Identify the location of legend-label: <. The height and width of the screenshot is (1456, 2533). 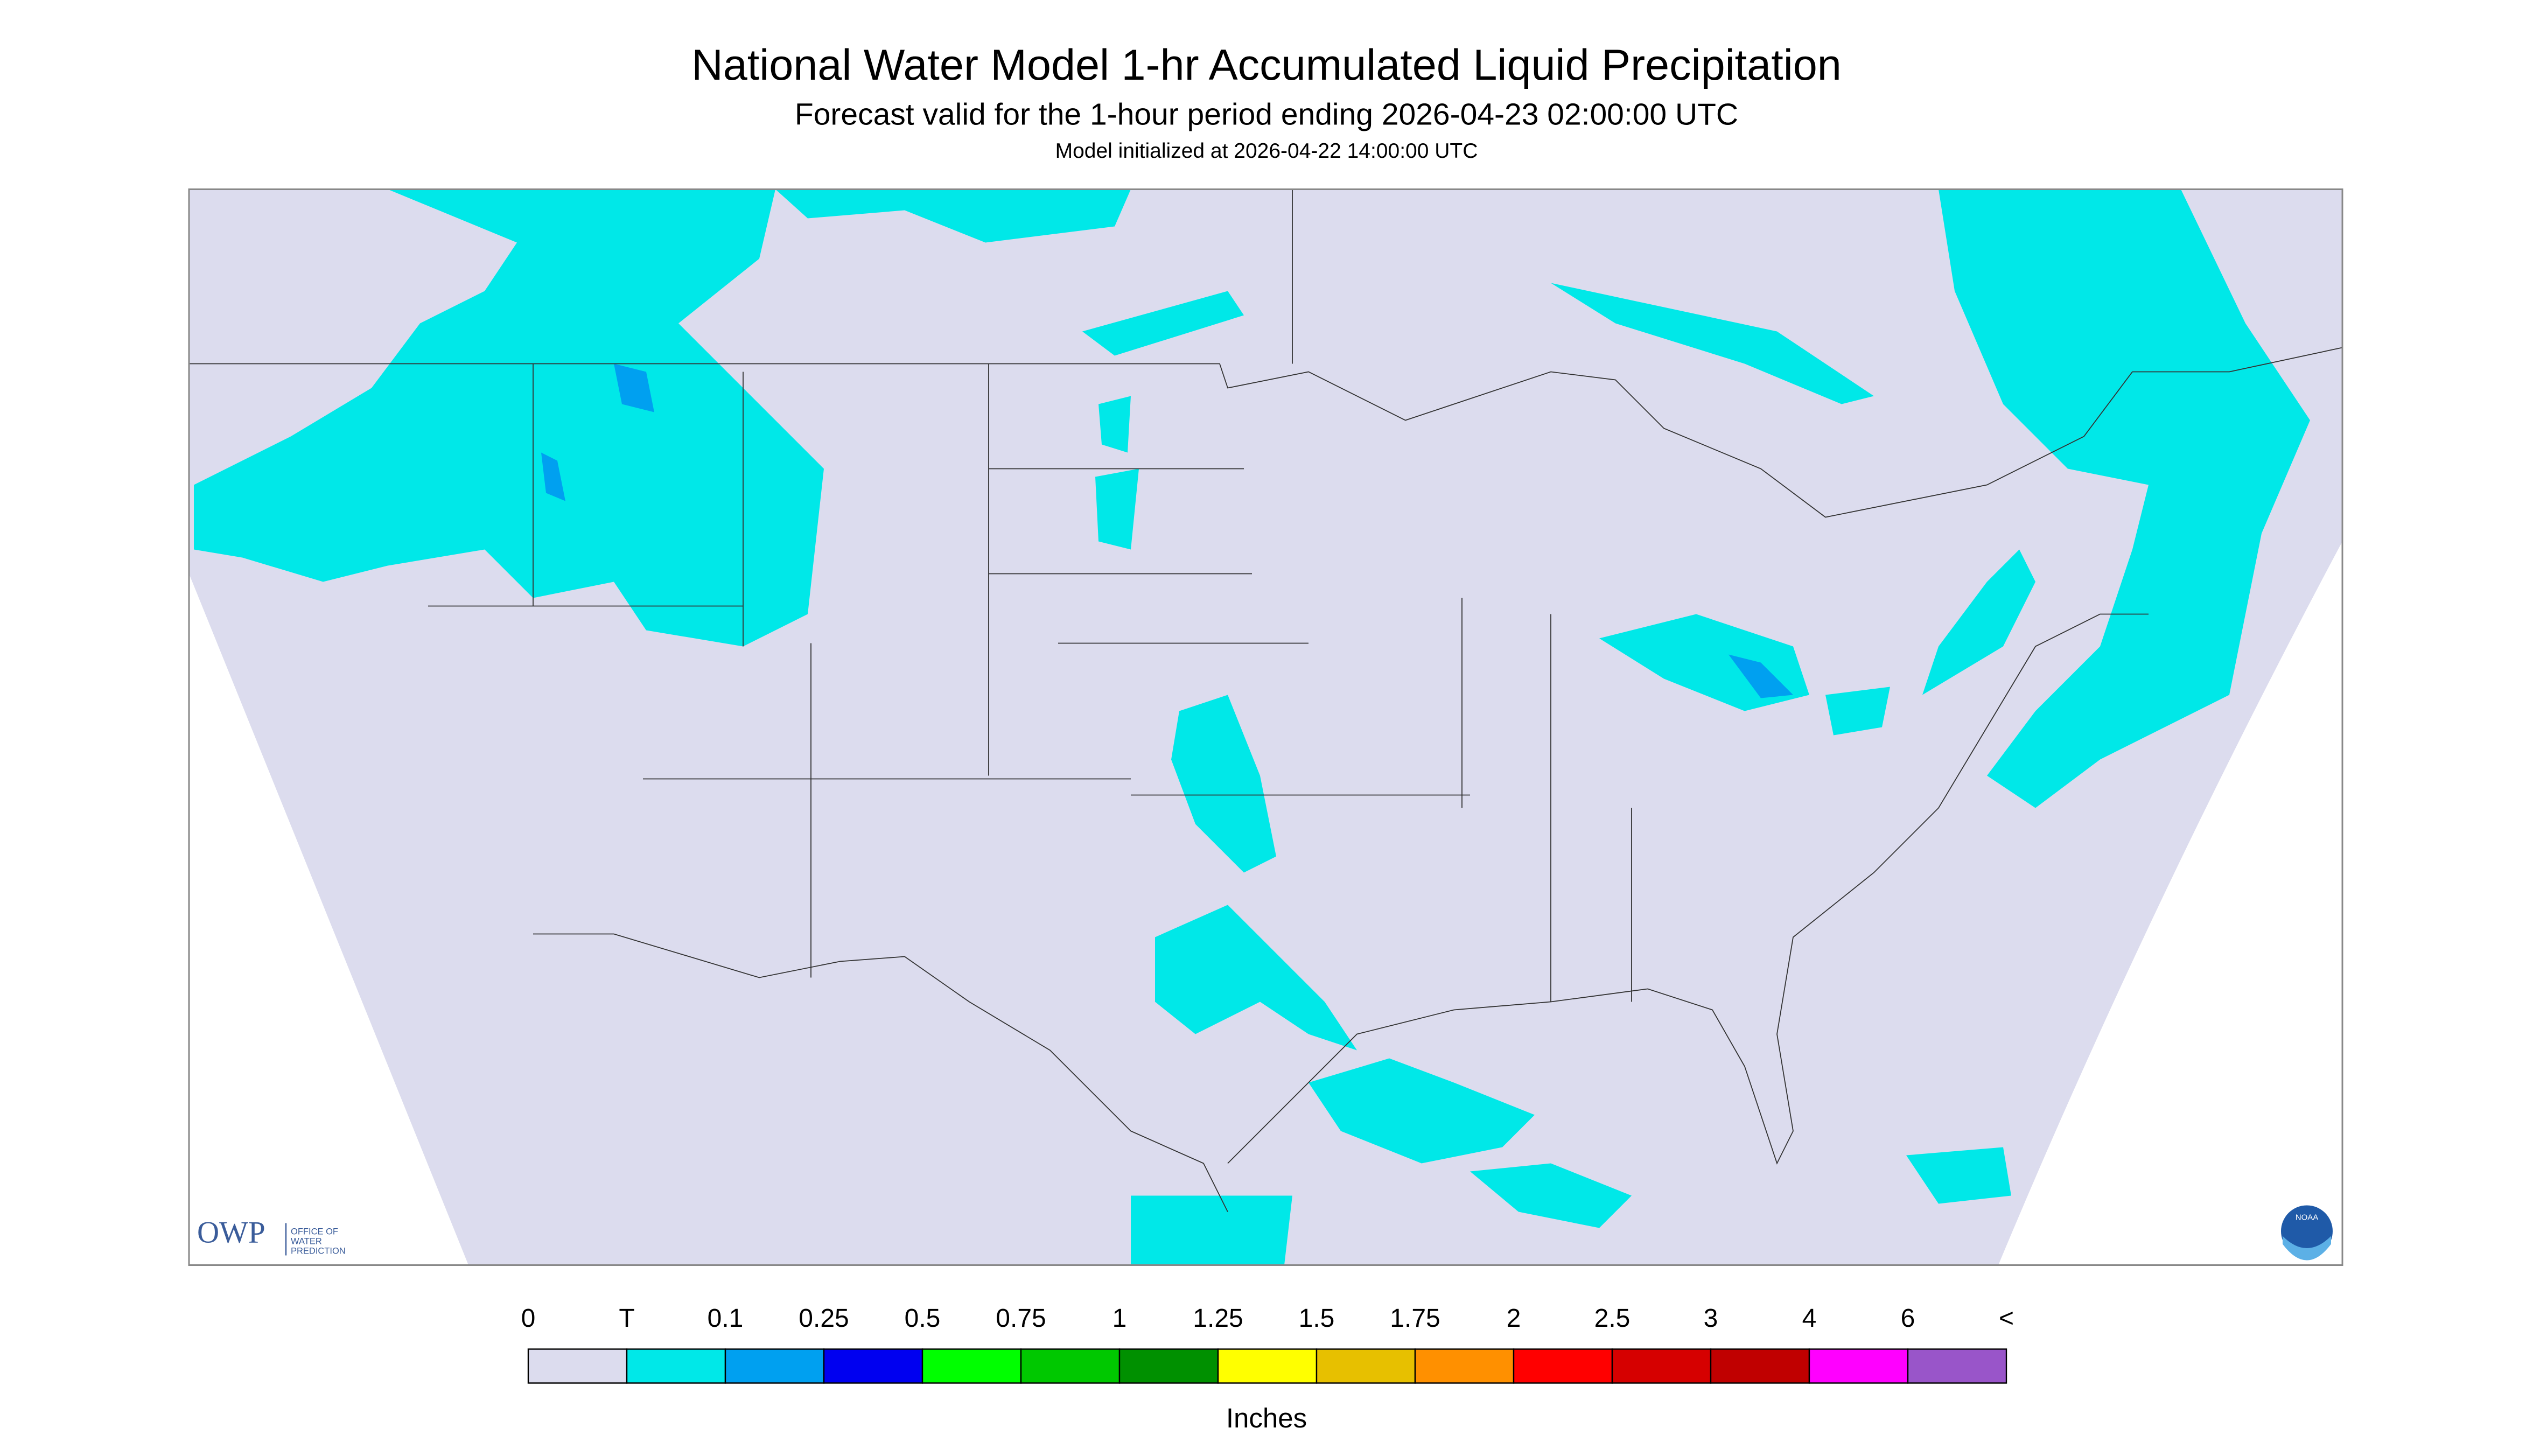
(2006, 1318).